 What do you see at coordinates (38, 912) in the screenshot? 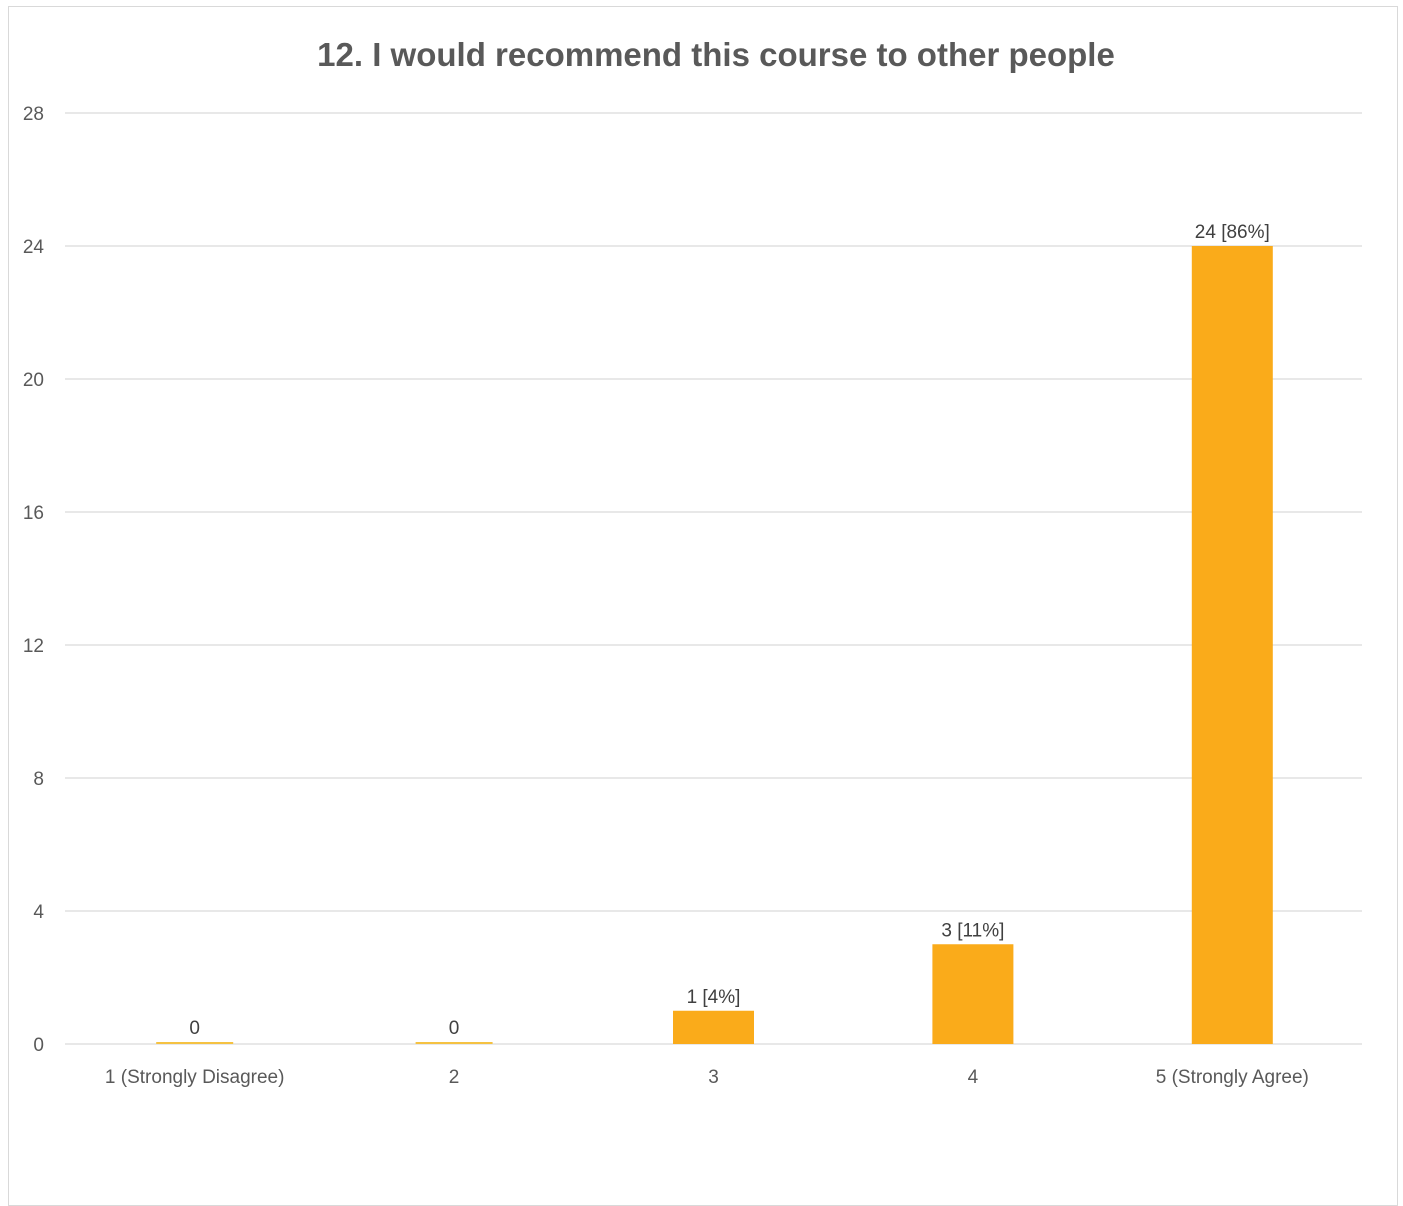
I see `y-tick-label: 4` at bounding box center [38, 912].